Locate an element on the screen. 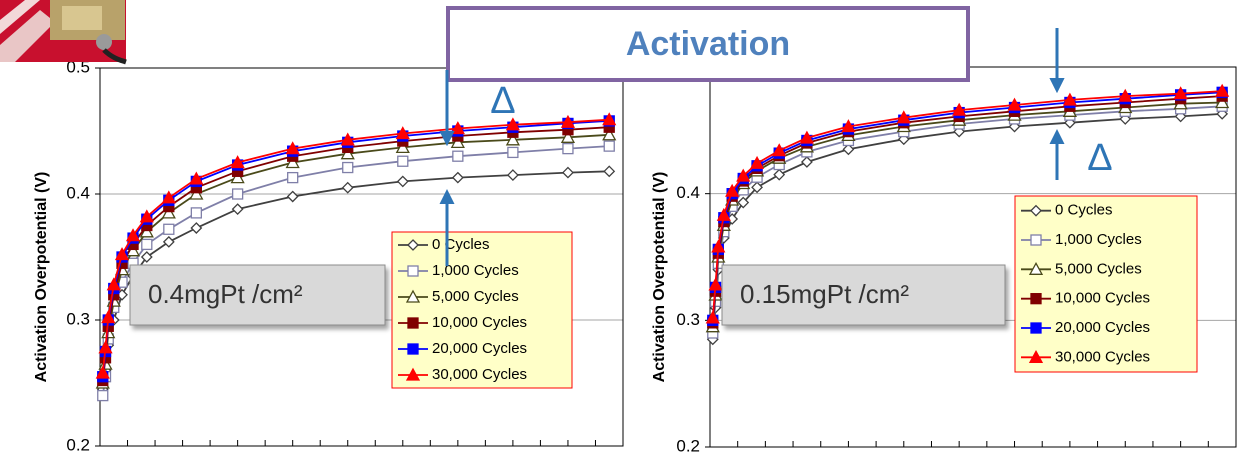 The image size is (1248, 455). title-box: Activation is located at coordinates (708, 44).